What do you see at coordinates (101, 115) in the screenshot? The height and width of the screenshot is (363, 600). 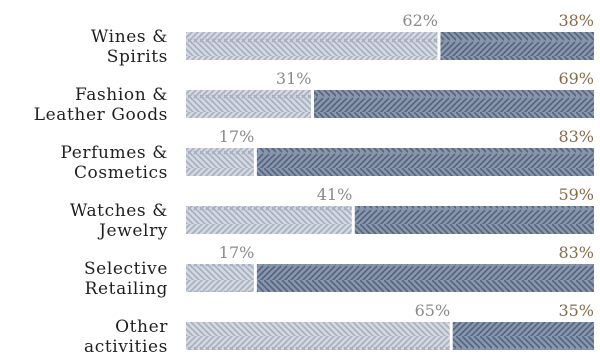 I see `category-label-line: Leather Goods` at bounding box center [101, 115].